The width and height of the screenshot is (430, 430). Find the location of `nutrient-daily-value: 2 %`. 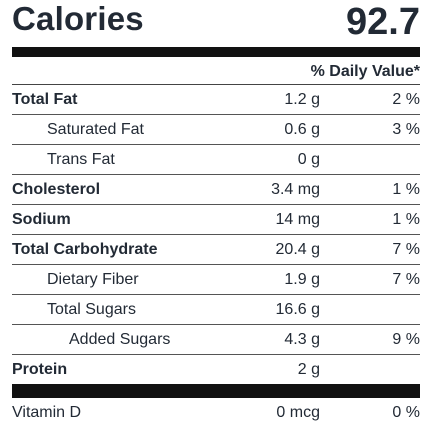

nutrient-daily-value: 2 % is located at coordinates (406, 99).